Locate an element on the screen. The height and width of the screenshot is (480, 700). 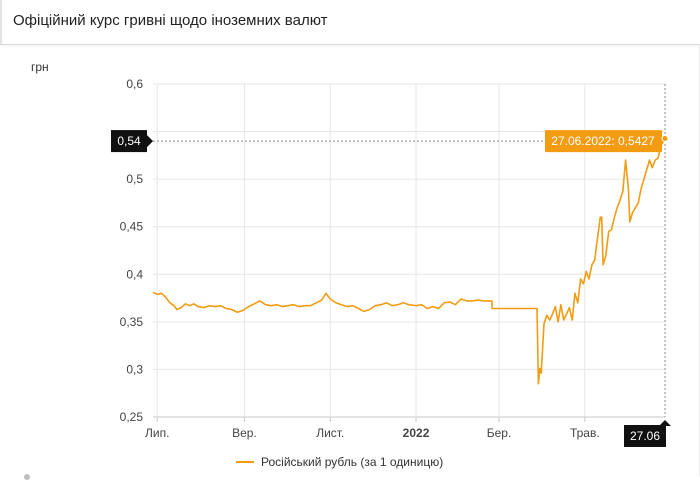
crosshair-y-badge is located at coordinates (129, 141).